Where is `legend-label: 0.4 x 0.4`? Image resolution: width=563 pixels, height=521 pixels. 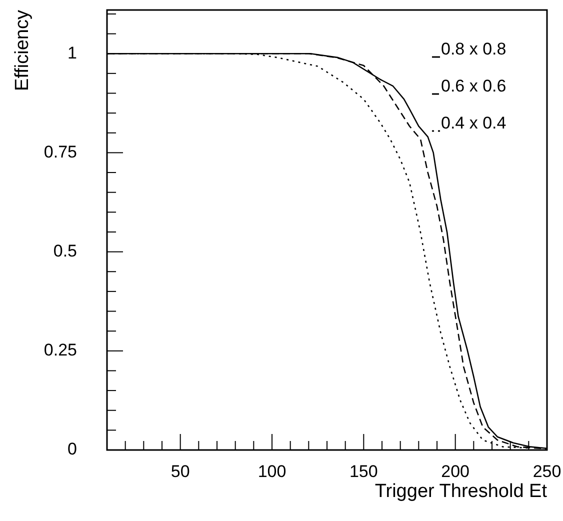 legend-label: 0.4 x 0.4 is located at coordinates (473, 123).